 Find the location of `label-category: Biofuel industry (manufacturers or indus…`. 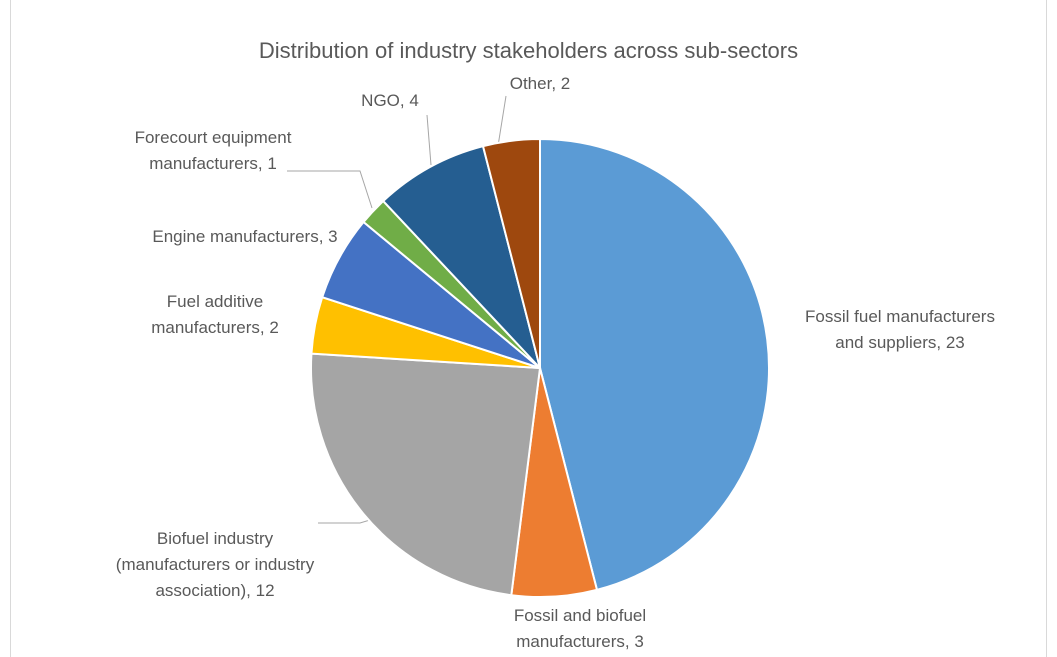

label-category: Biofuel industry (manufacturers or indus… is located at coordinates (215, 564).